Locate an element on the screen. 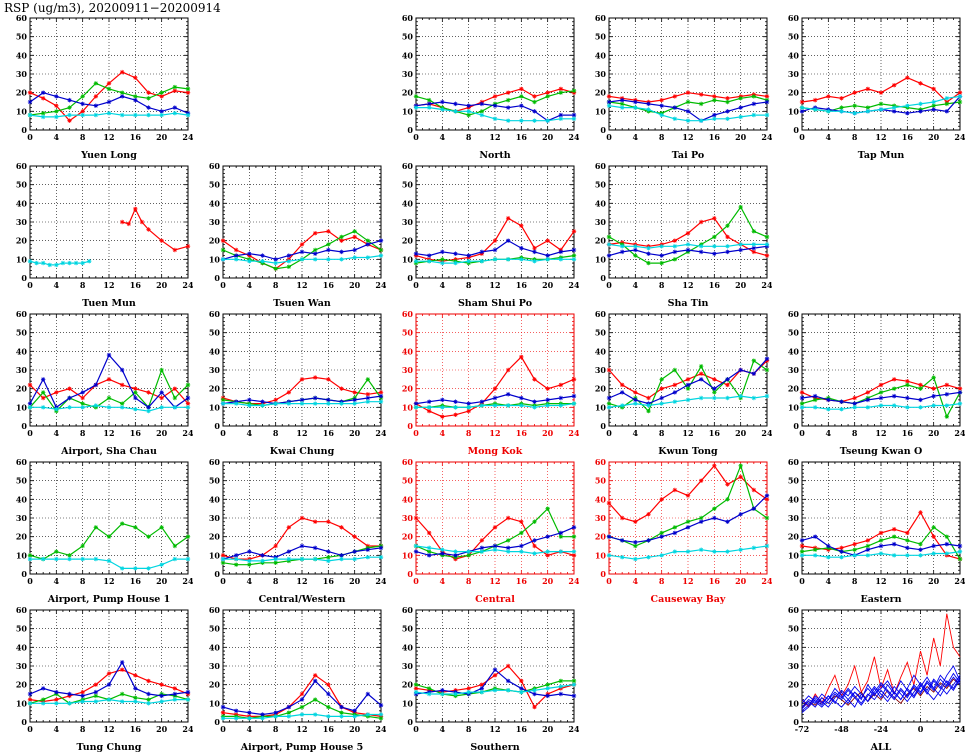 The width and height of the screenshot is (965, 755). chart-tung-chung: 0 10 20 30 40 50 60 0 4 8 12 16 20 24 Tung Chung is located at coordinates (104, 679).